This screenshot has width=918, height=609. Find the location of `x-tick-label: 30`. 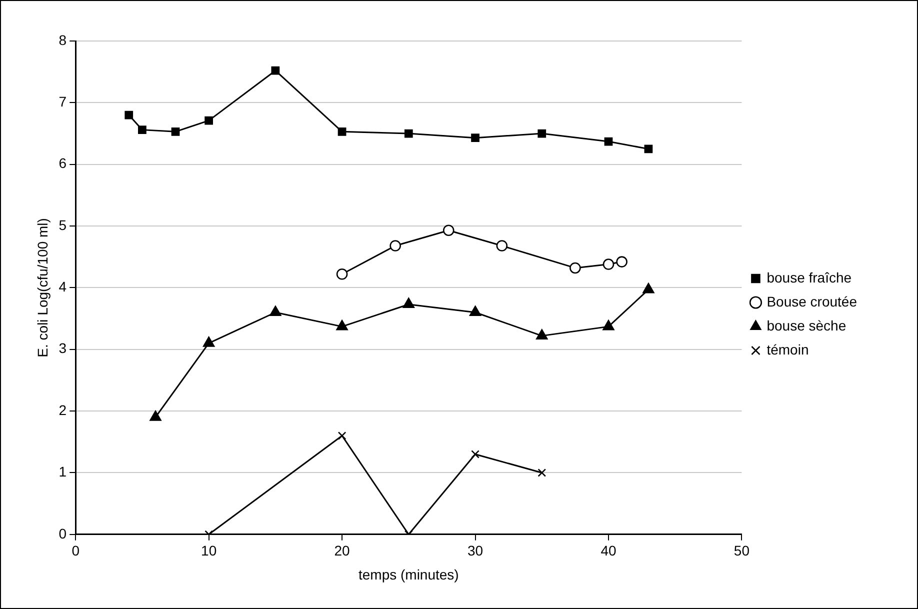

x-tick-label: 30 is located at coordinates (475, 550).